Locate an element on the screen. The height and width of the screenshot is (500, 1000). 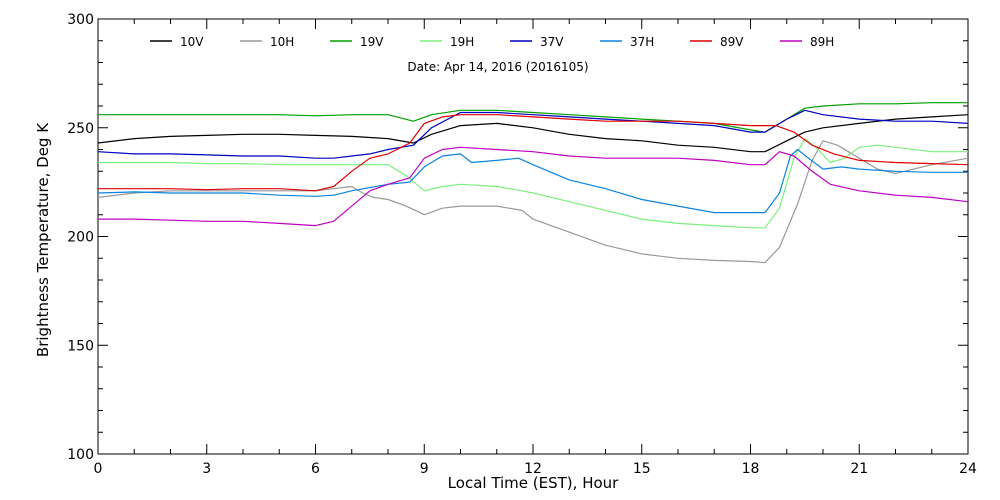
y-tick-labels: 100 150 200 250 300 is located at coordinates (80, 237).